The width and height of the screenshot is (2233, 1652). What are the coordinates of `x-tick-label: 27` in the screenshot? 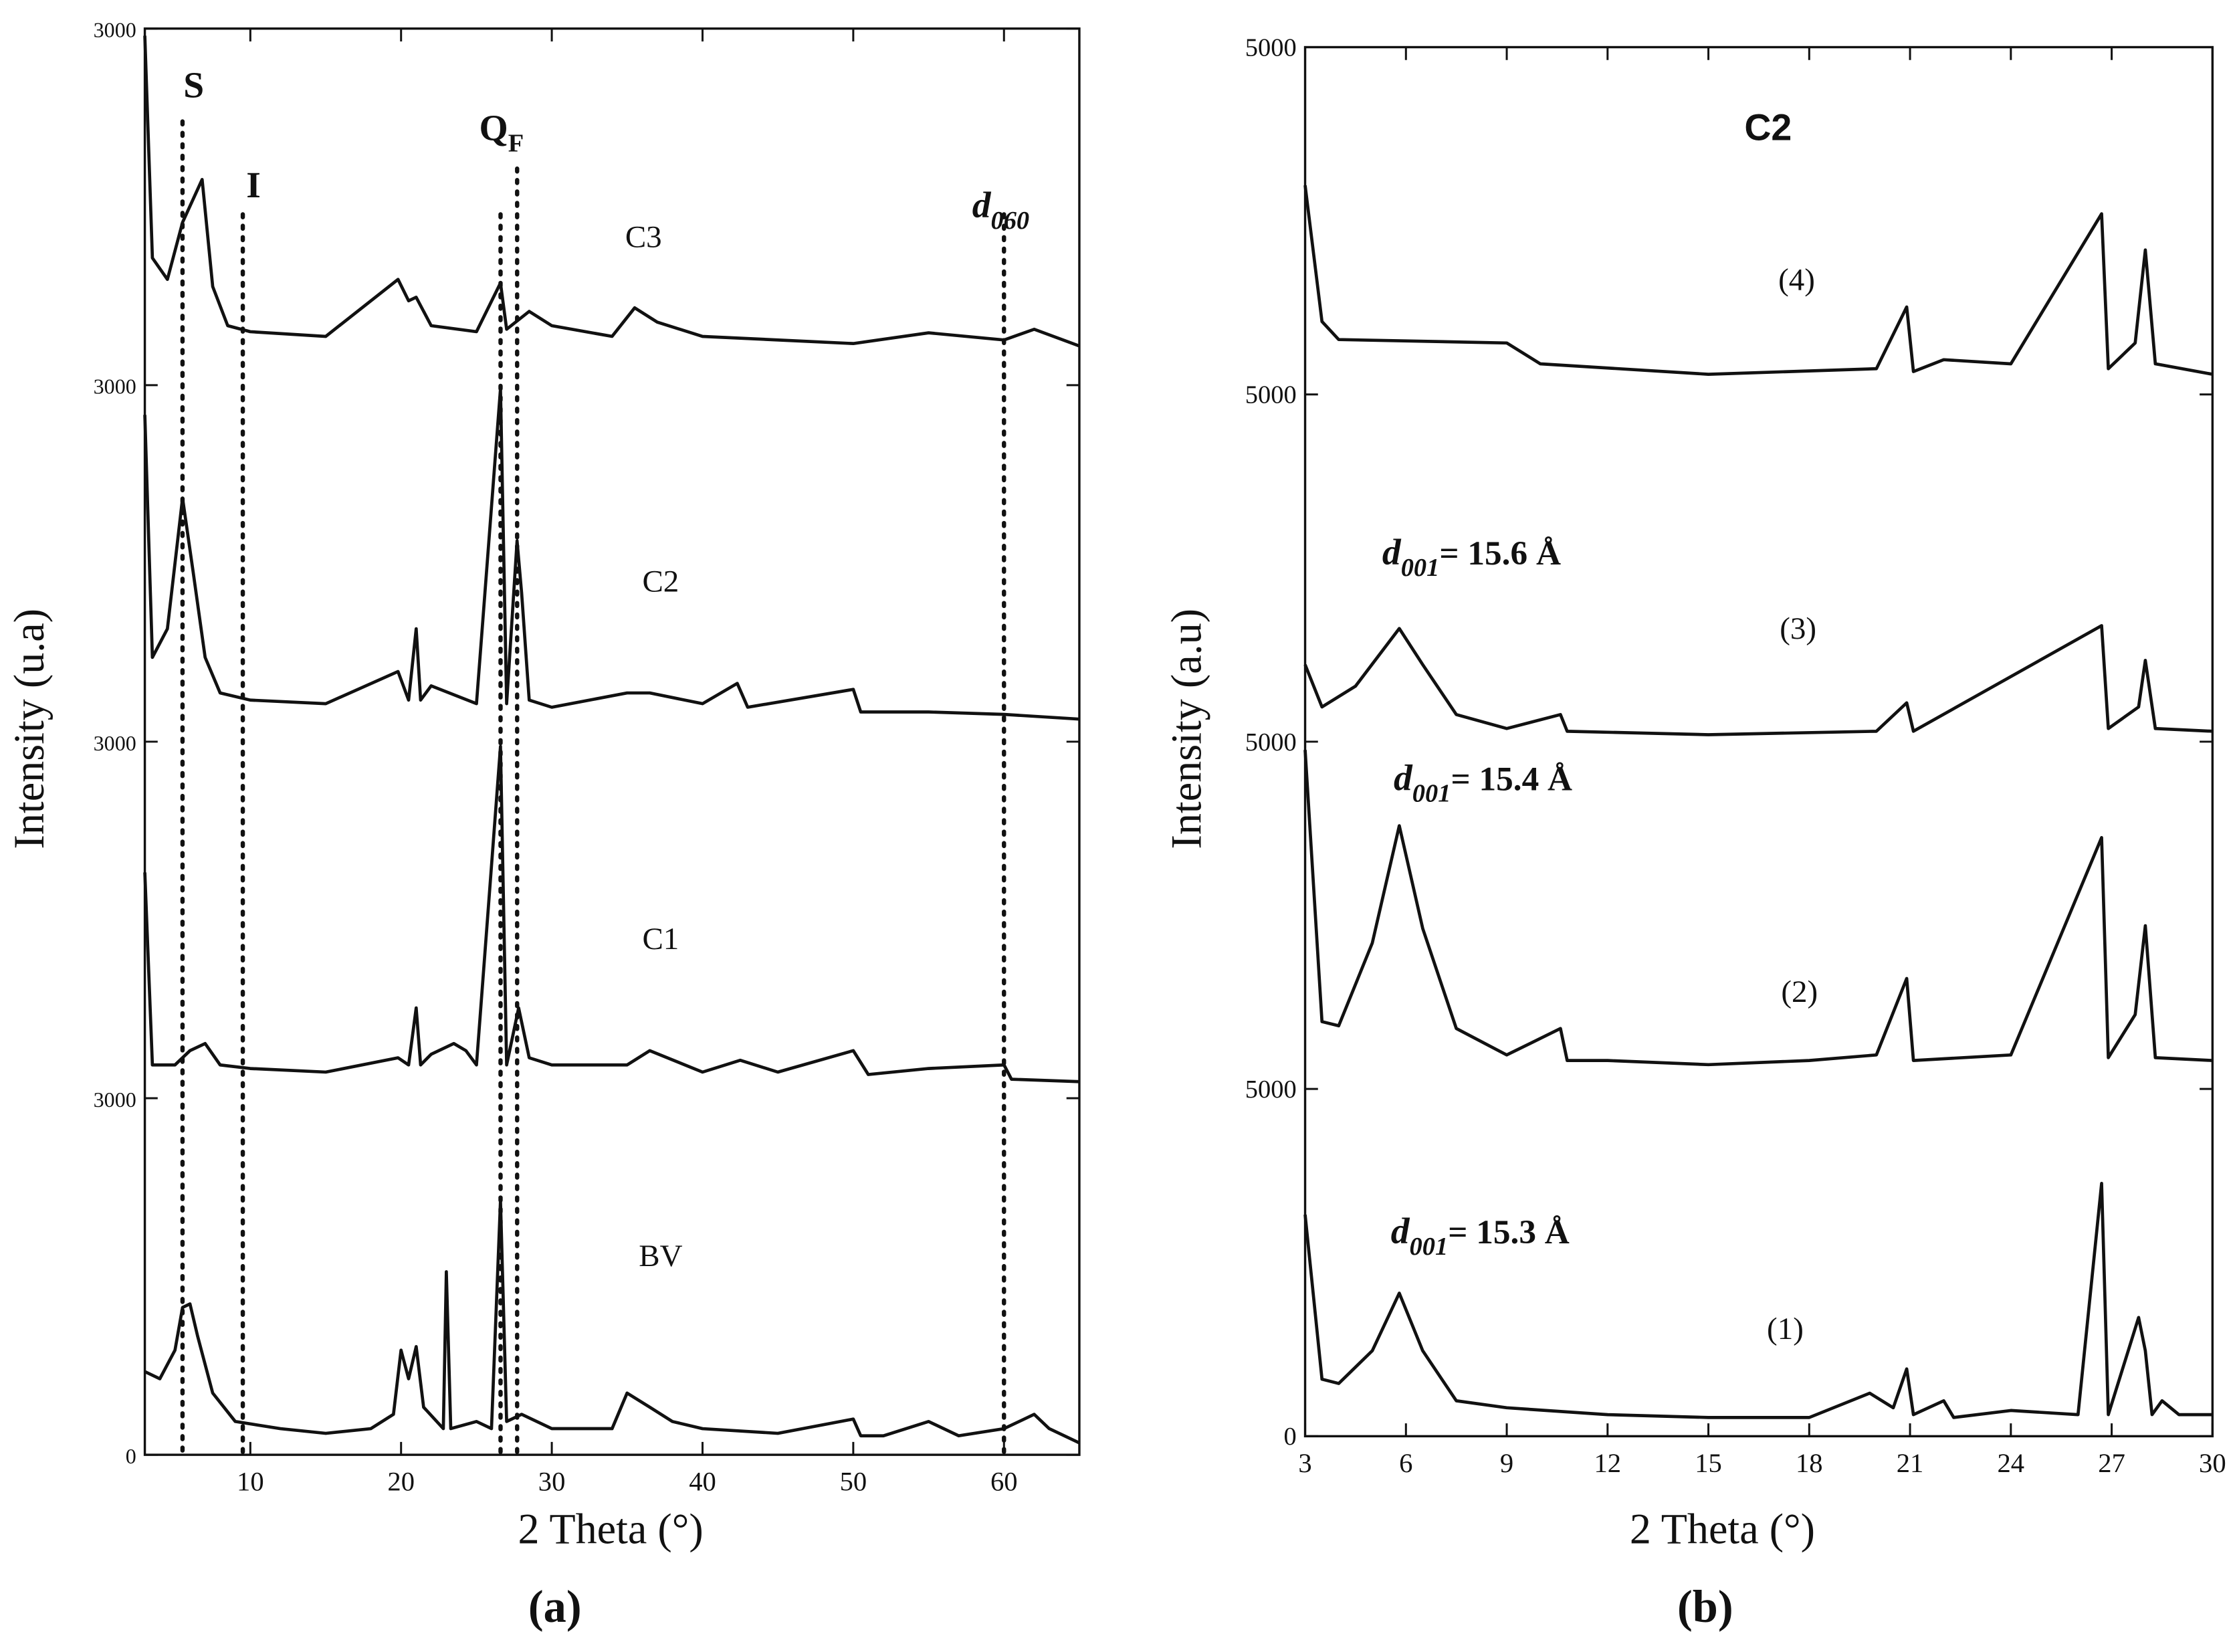 It's located at (2111, 1463).